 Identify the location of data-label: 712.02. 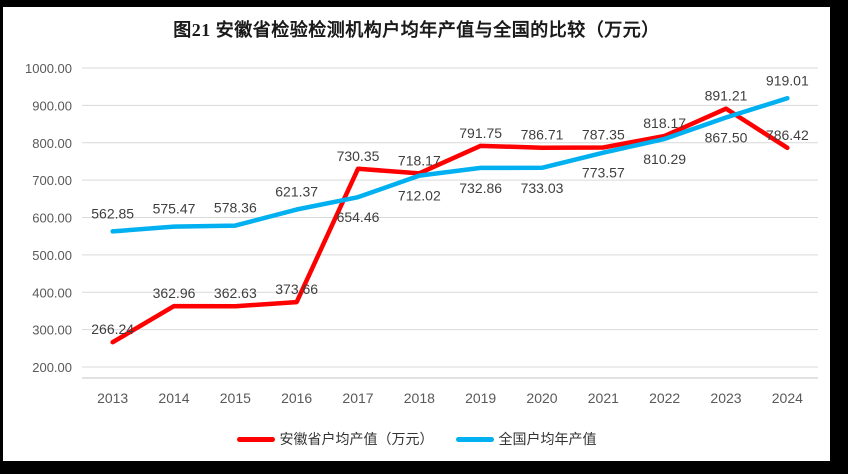
(419, 196).